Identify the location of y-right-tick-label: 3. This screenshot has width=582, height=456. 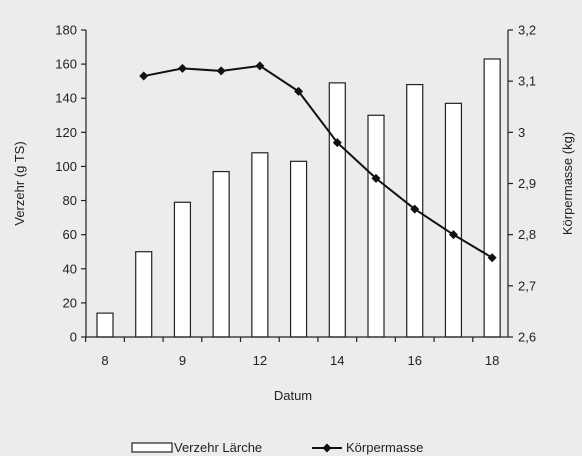
(521, 132).